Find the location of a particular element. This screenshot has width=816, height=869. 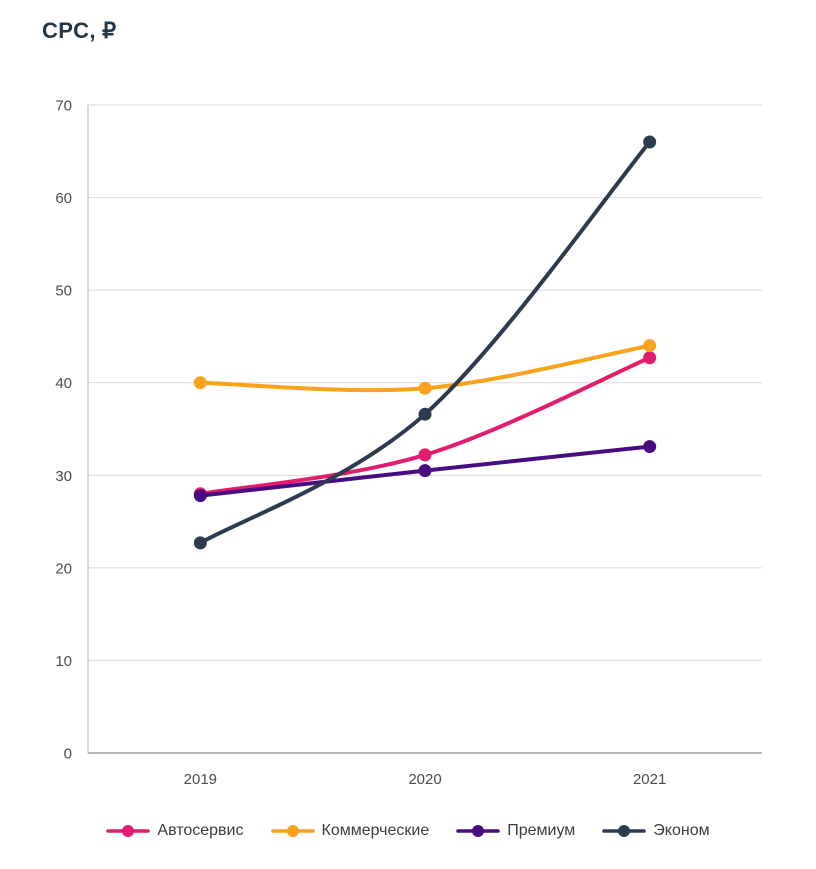

y-tick-label: 70 is located at coordinates (63, 106).